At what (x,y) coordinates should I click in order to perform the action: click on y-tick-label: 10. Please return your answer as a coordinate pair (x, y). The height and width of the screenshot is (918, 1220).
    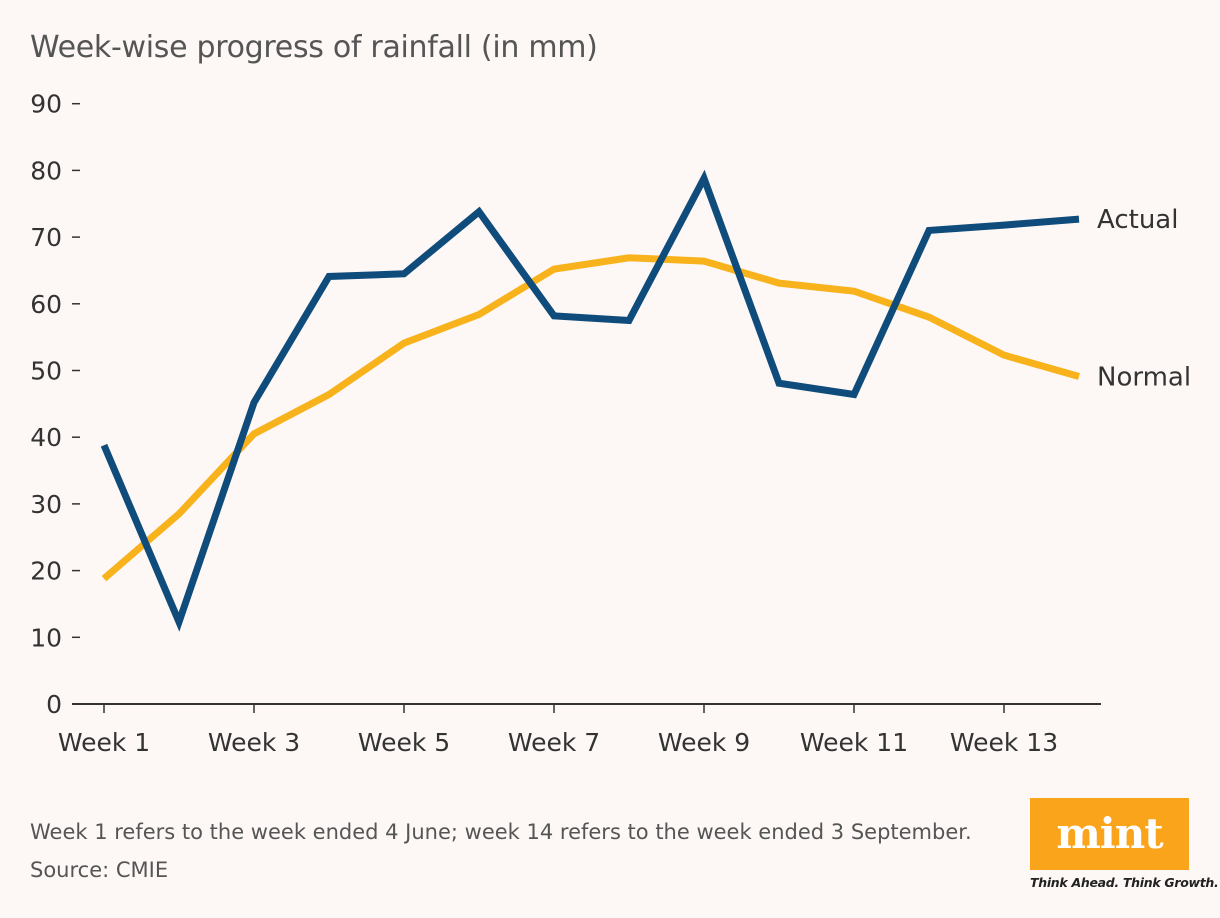
    Looking at the image, I should click on (46, 637).